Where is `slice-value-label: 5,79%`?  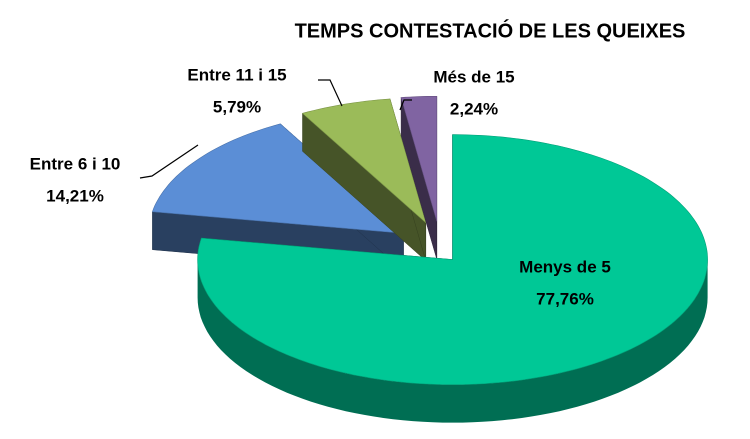 slice-value-label: 5,79% is located at coordinates (237, 106).